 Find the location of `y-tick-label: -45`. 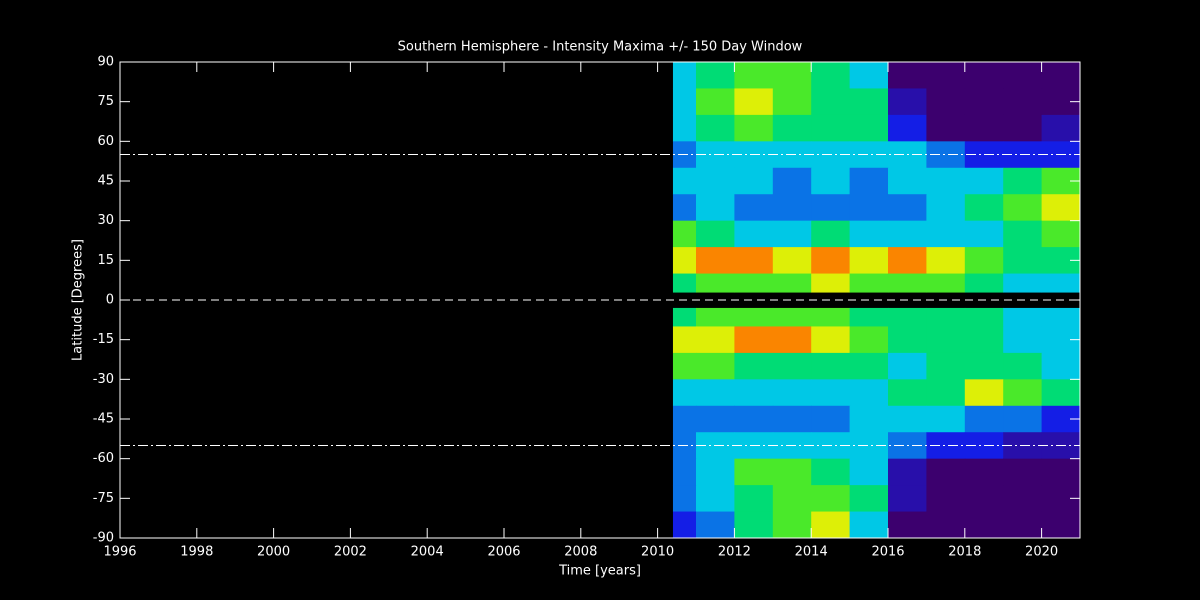

y-tick-label: -45 is located at coordinates (103, 419).